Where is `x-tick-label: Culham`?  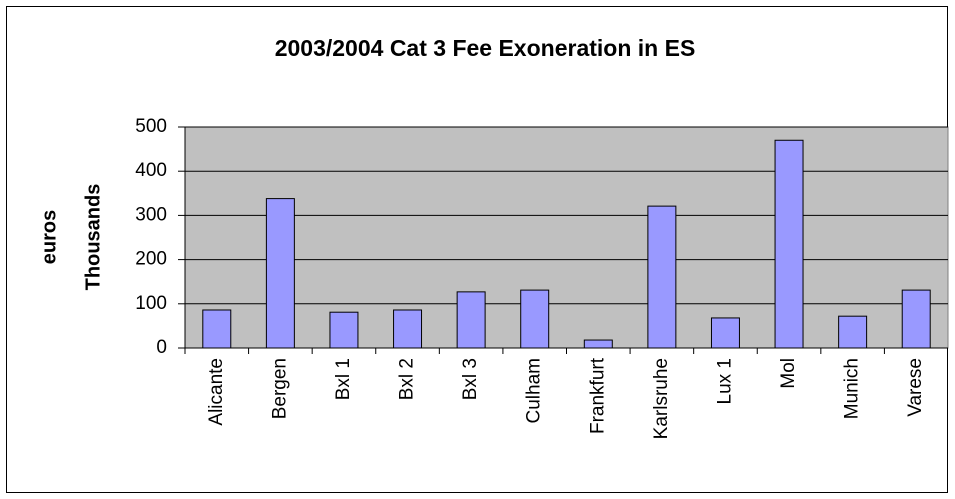 x-tick-label: Culham is located at coordinates (534, 390).